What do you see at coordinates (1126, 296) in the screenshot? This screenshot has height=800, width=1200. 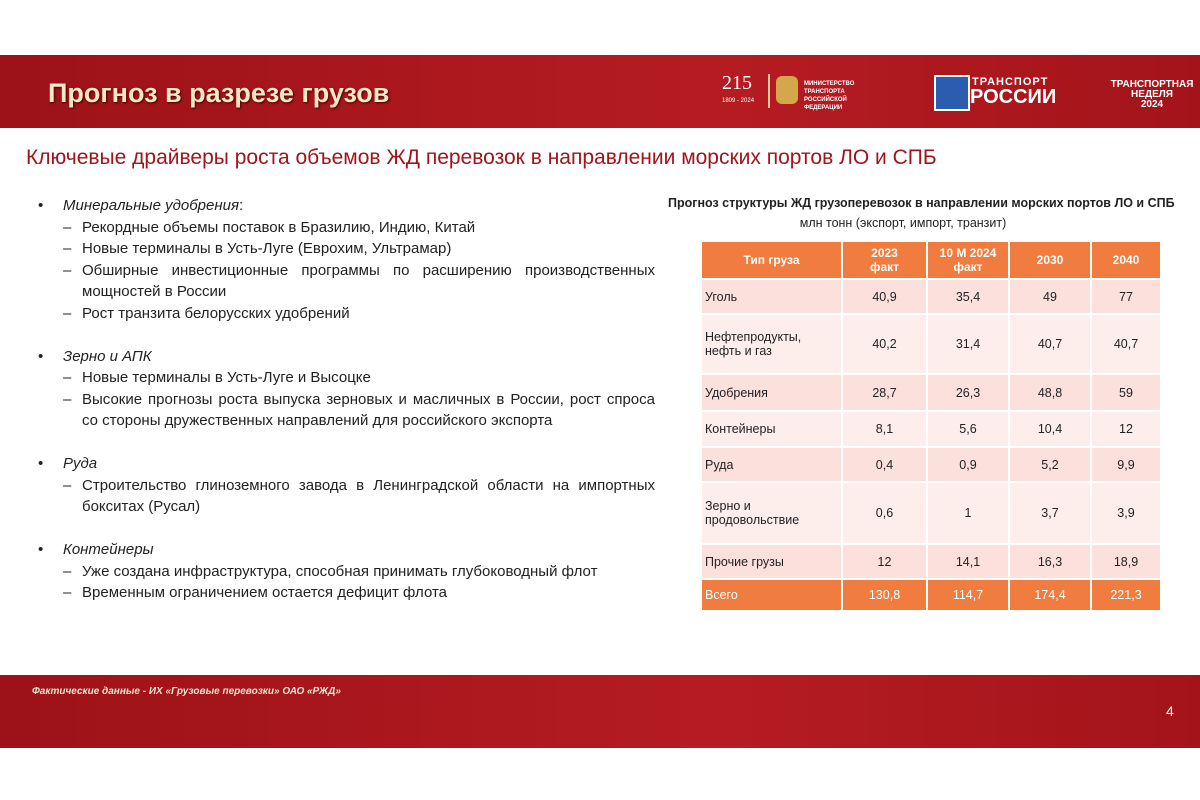 I see `cell-text: 77` at bounding box center [1126, 296].